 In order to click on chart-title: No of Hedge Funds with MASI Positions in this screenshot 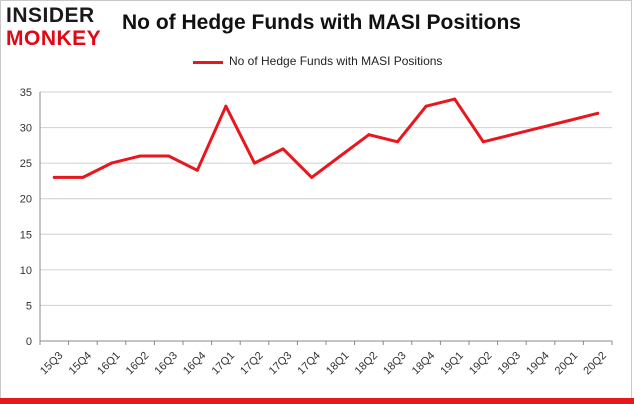, I will do `click(321, 22)`.